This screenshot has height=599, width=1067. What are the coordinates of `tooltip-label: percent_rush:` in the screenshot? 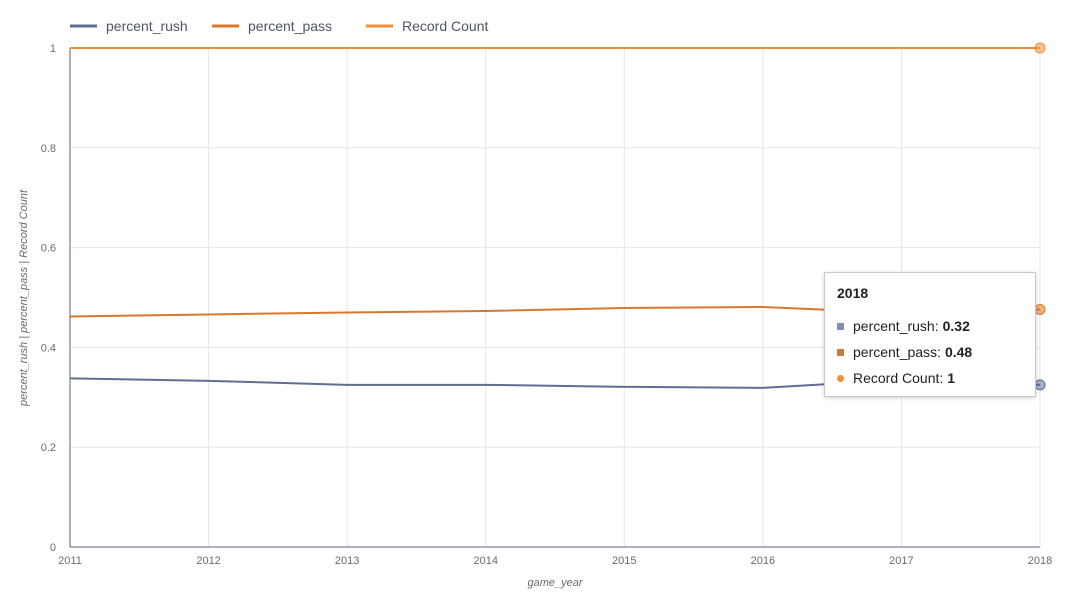 It's located at (896, 326).